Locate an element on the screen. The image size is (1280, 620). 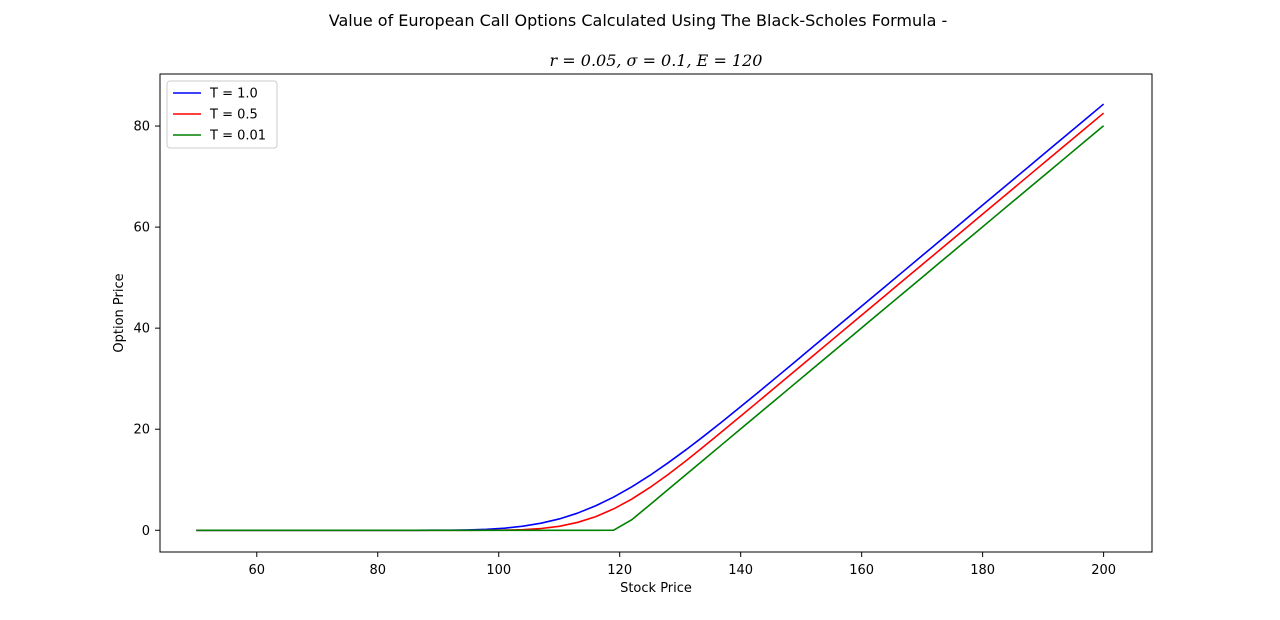
y-axis-label: Option Price is located at coordinates (119, 312).